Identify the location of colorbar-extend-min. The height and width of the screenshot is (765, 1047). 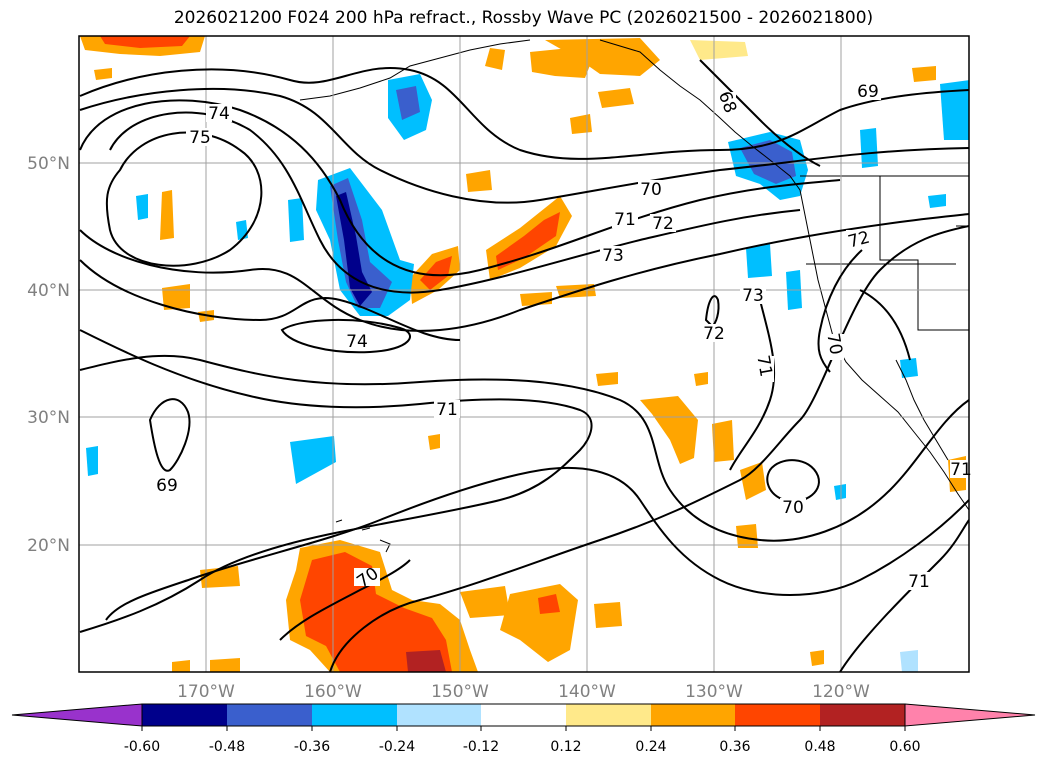
(77, 715).